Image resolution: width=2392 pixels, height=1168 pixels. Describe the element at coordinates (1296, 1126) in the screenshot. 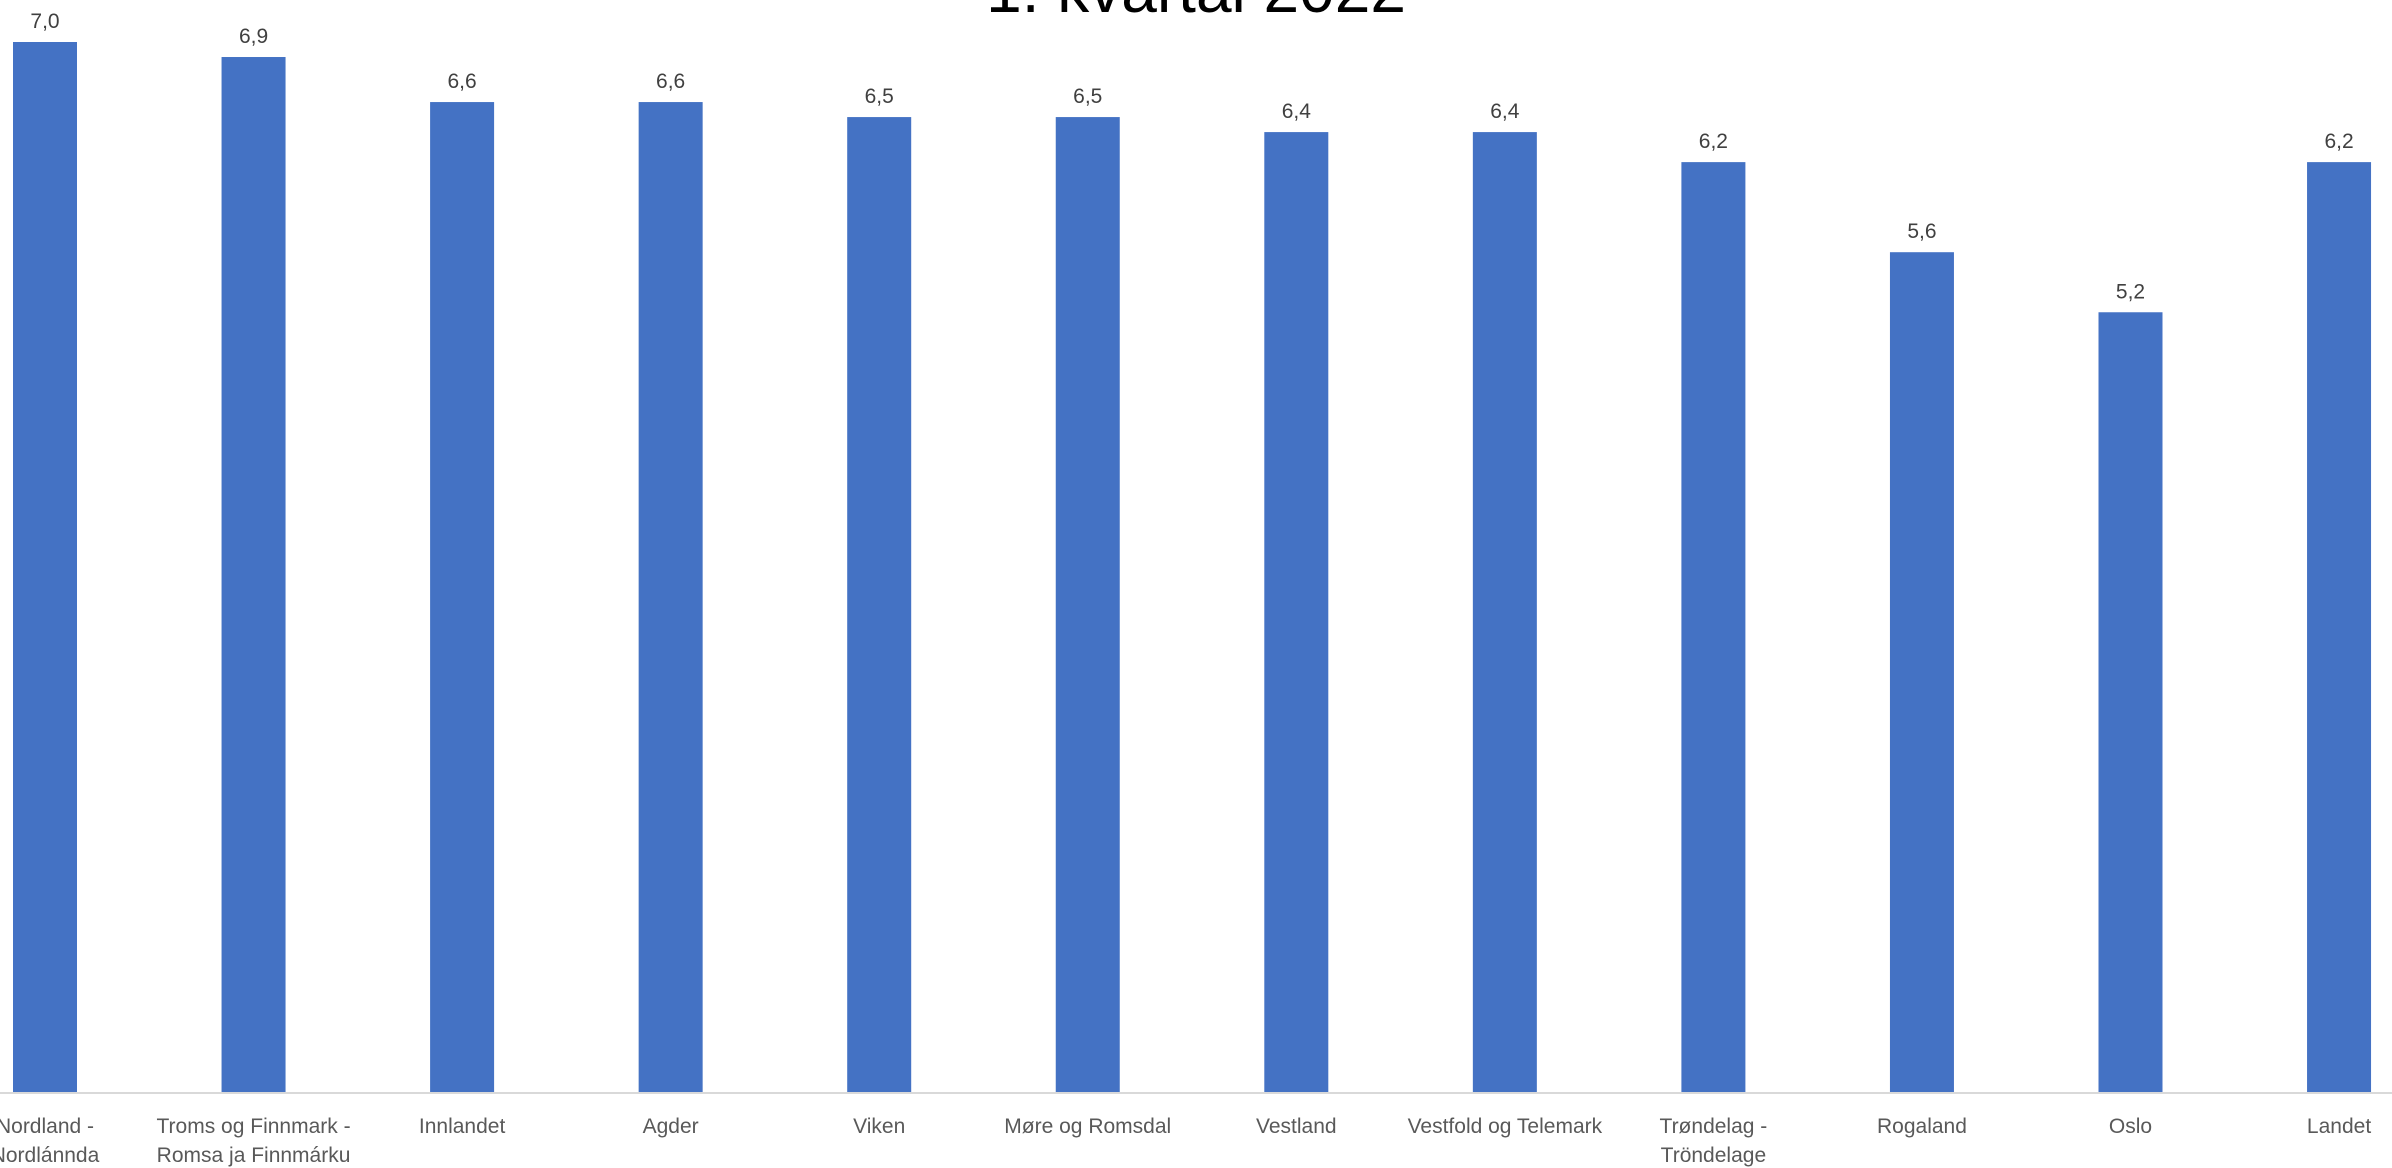

I see `category-label: Vestland` at that location.